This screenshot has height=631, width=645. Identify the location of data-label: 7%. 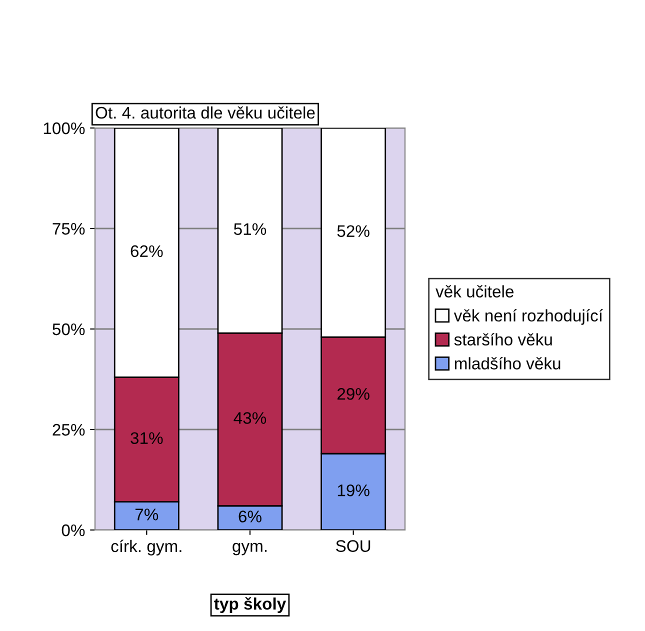
(146, 514).